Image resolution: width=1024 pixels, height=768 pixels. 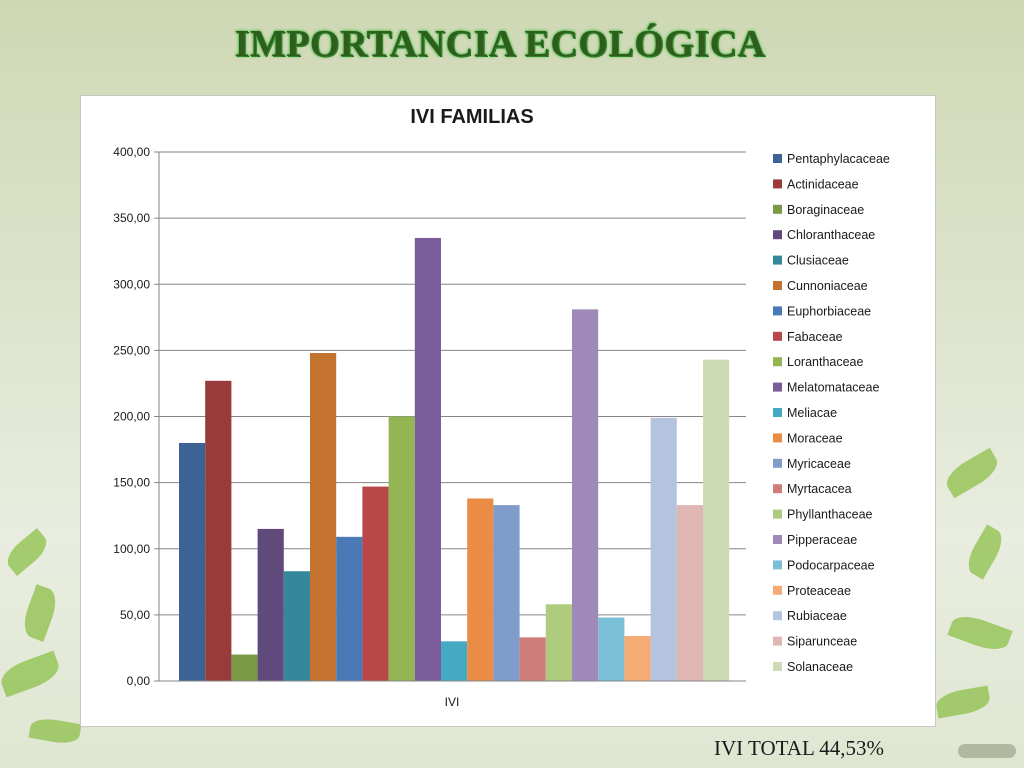 I want to click on slide-title: IMPORTANCIA ECOLÓGICA, so click(x=500, y=44).